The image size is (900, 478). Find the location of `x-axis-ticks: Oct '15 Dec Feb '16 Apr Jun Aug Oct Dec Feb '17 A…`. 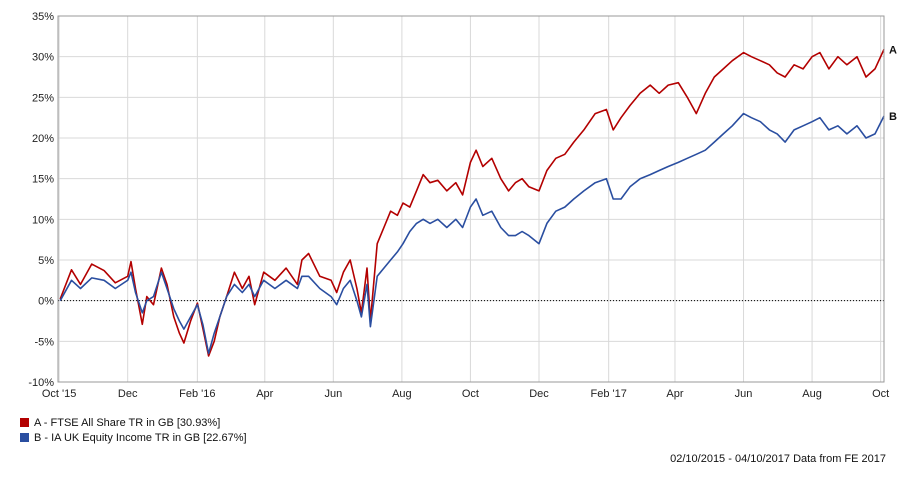

x-axis-ticks: Oct '15 Dec Feb '16 Apr Jun Aug Oct Dec Feb '17 A… is located at coordinates (465, 394).